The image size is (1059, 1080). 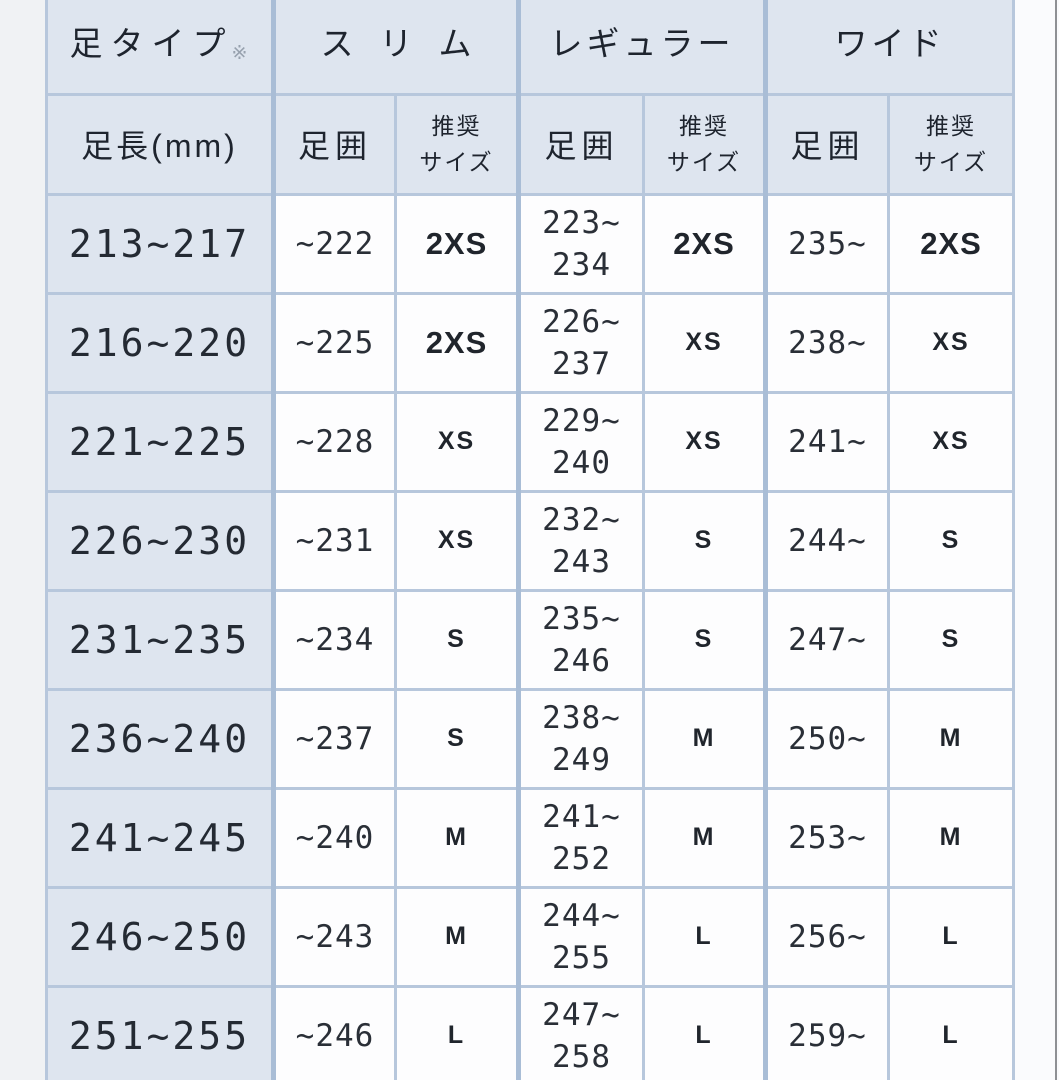 I want to click on foot-type-header: 足タイプ※, so click(x=160, y=48).